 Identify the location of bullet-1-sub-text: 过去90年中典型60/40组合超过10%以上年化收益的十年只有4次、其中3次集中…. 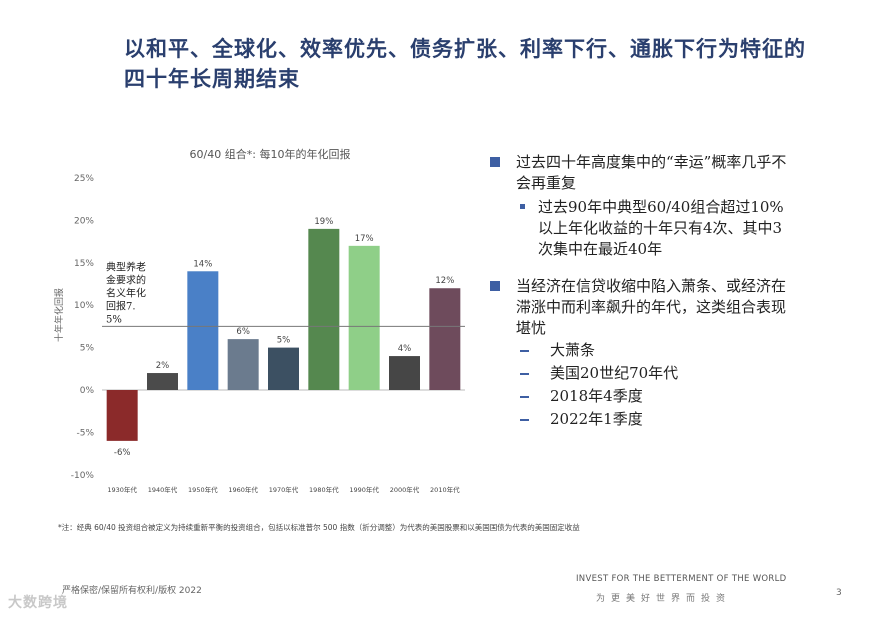
(661, 228).